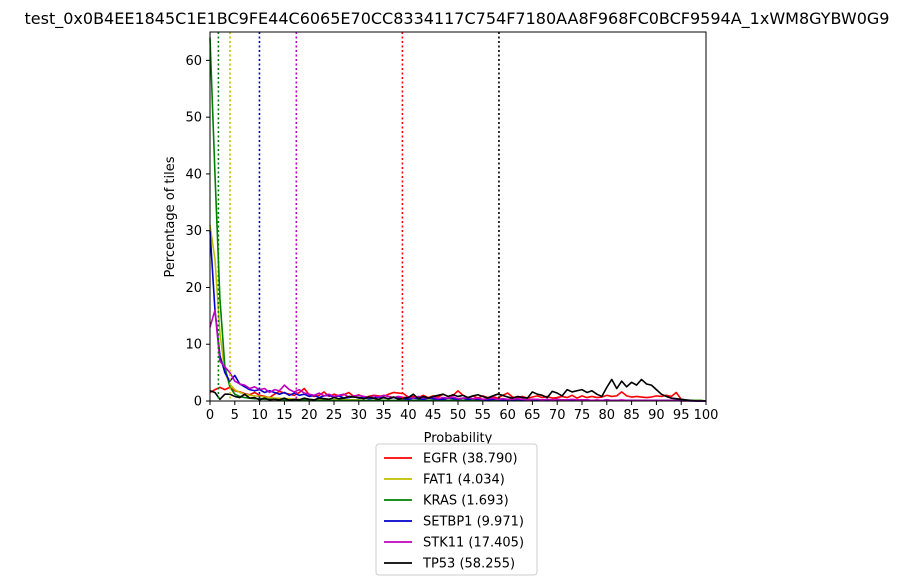 This screenshot has width=916, height=585. I want to click on x-tick-label-18: 90, so click(656, 415).